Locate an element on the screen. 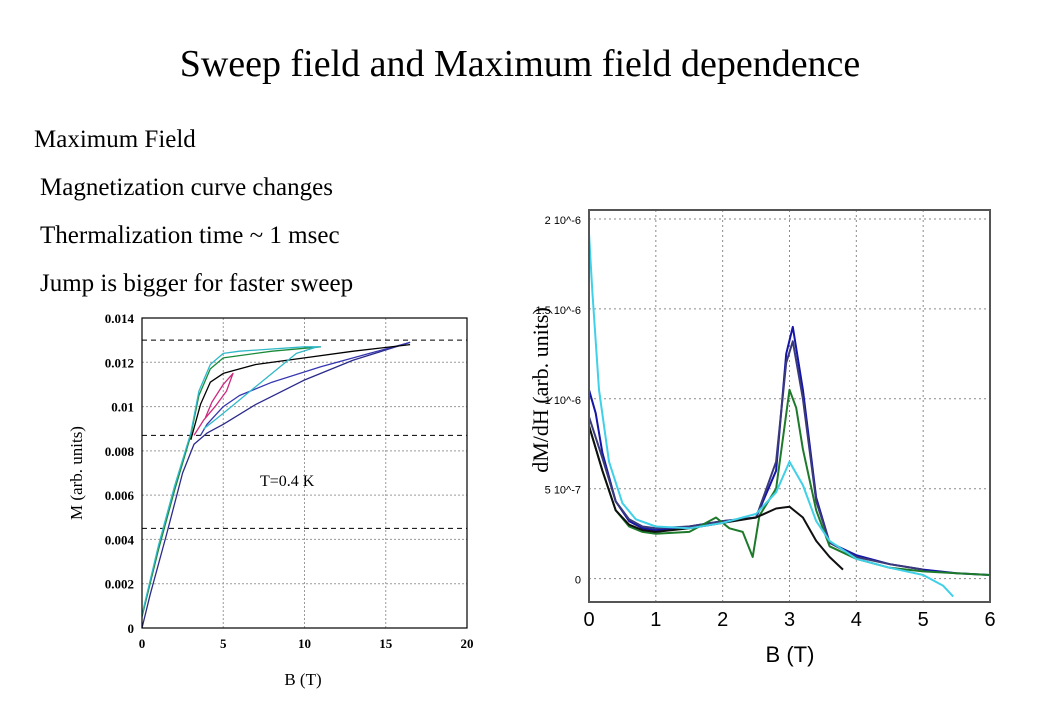 The height and width of the screenshot is (720, 1040). y-tick-label: 0.012 is located at coordinates (119, 362).